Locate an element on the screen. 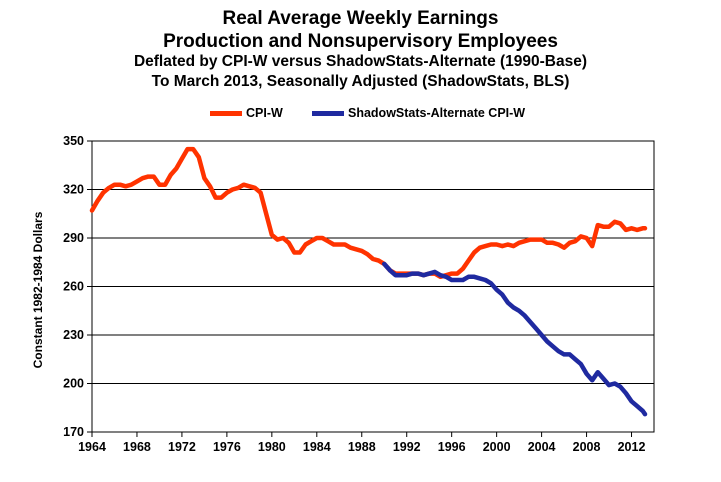 The height and width of the screenshot is (482, 721). y-tick-label-260: 260 is located at coordinates (73, 287).